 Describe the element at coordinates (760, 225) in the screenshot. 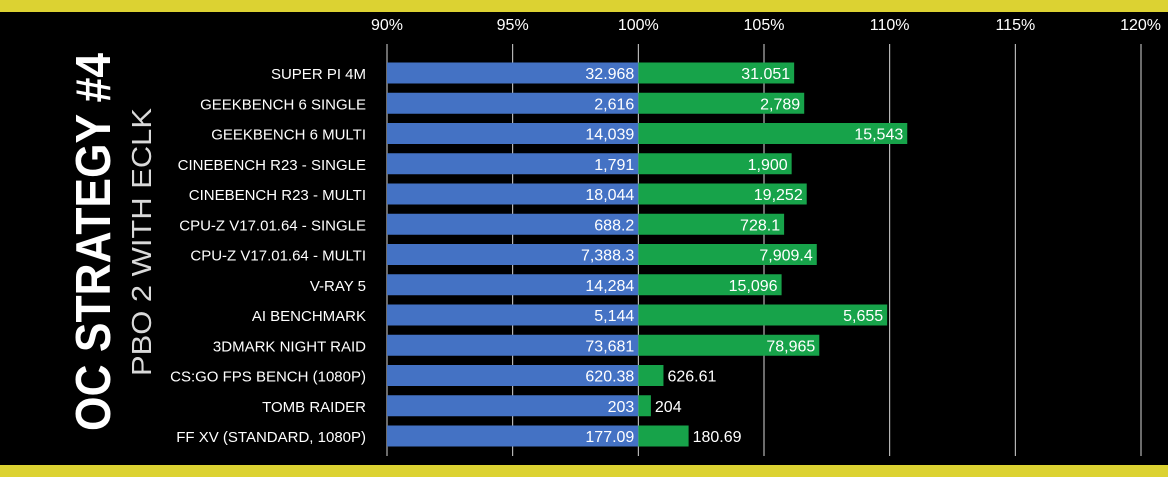

I see `oc-value-label: 728.1` at that location.